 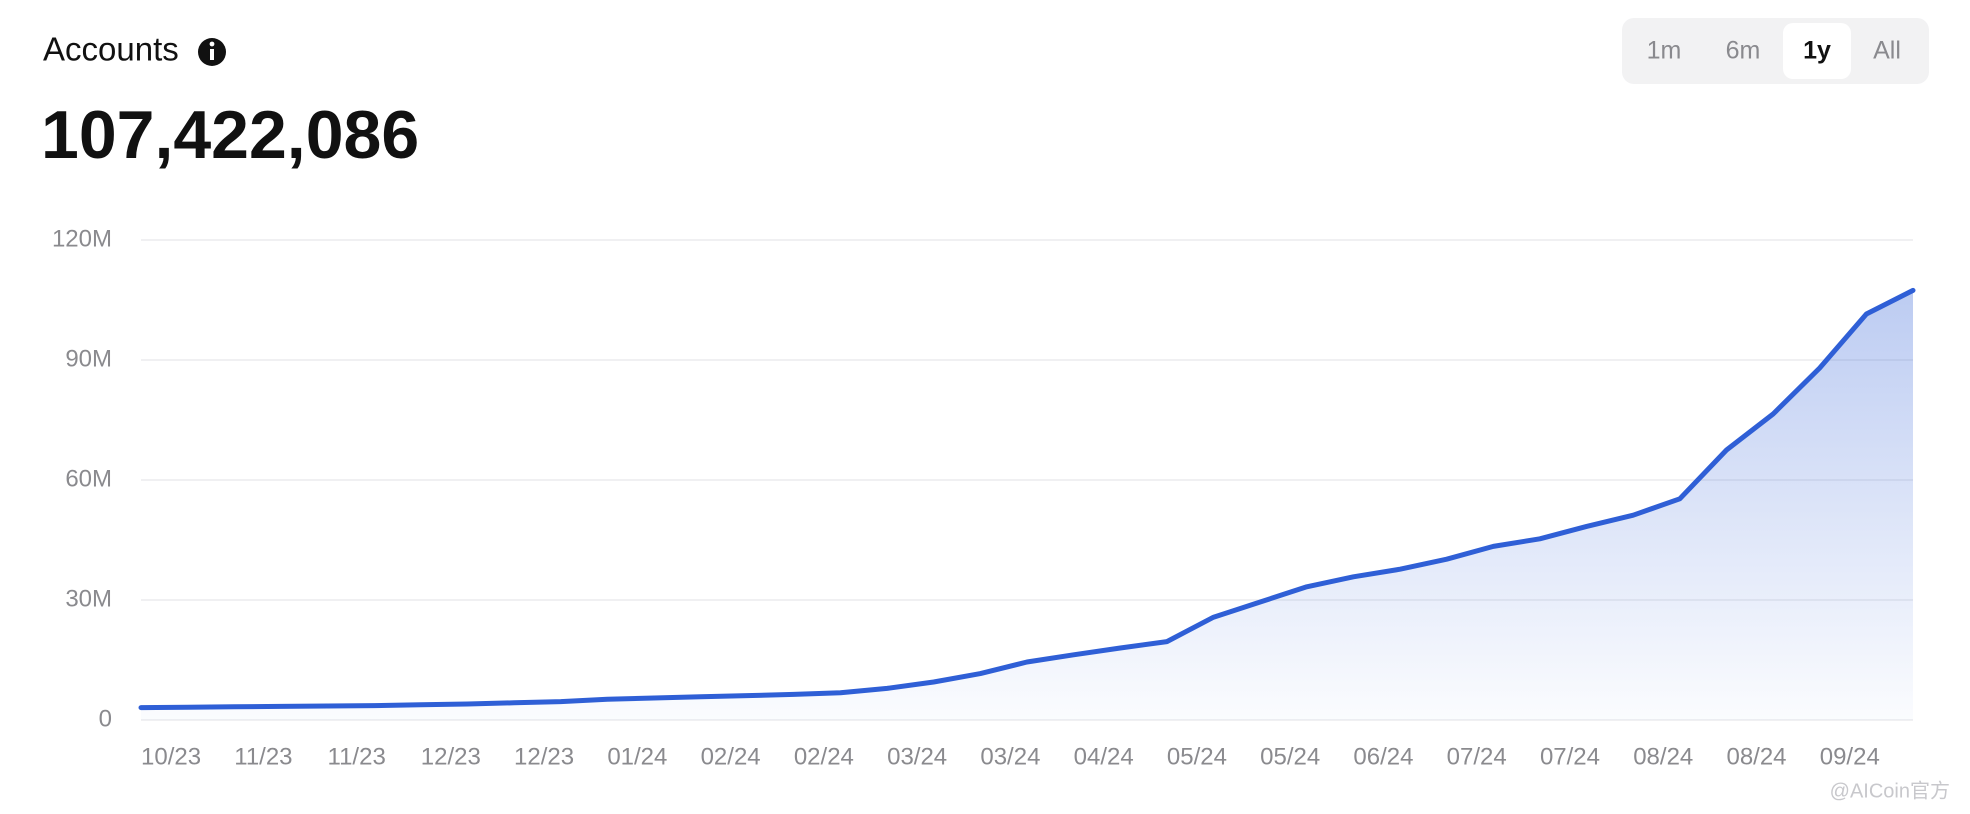 I want to click on x-tick-label: 10/23, so click(x=171, y=756).